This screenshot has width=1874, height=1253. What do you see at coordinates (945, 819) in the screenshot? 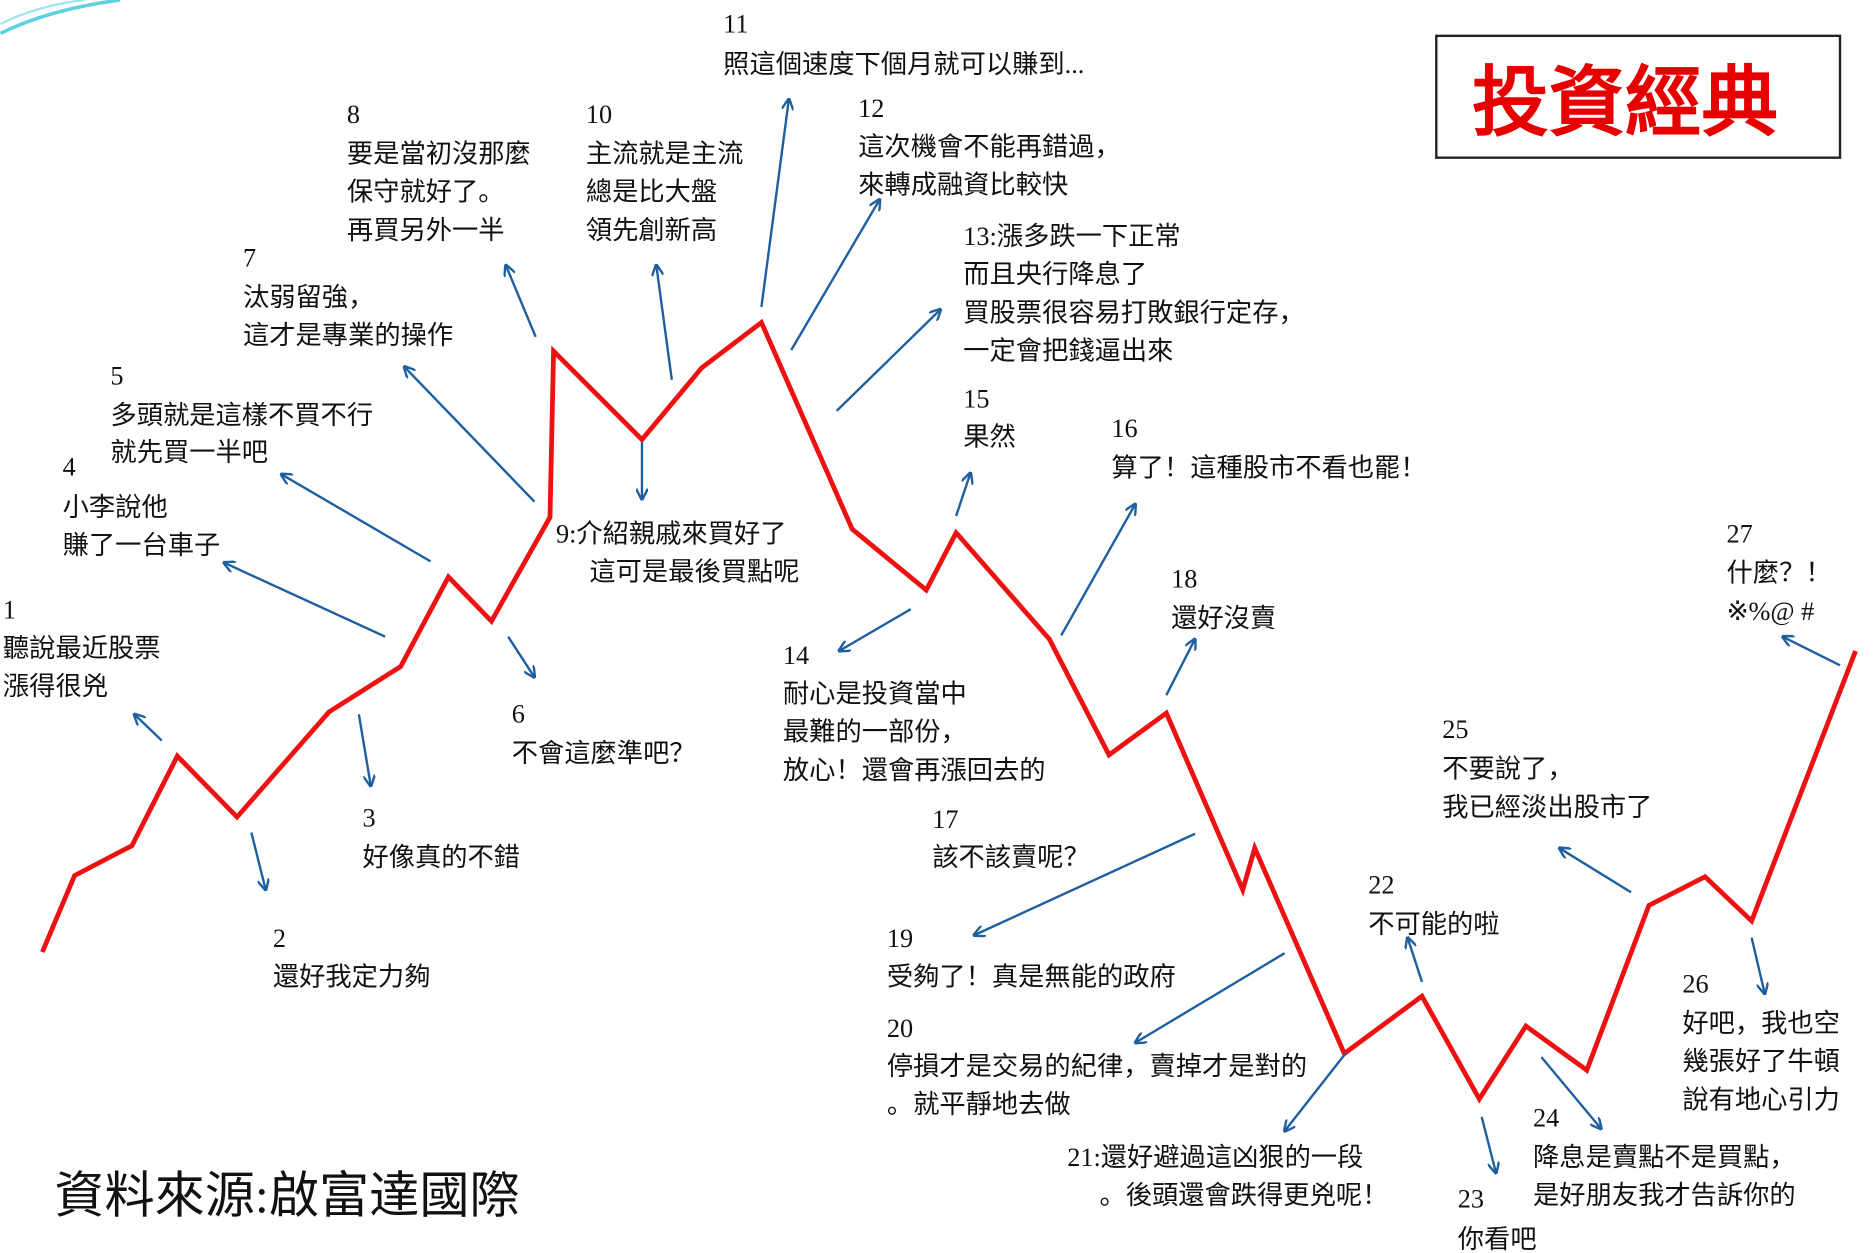
I see `note-number: 17` at bounding box center [945, 819].